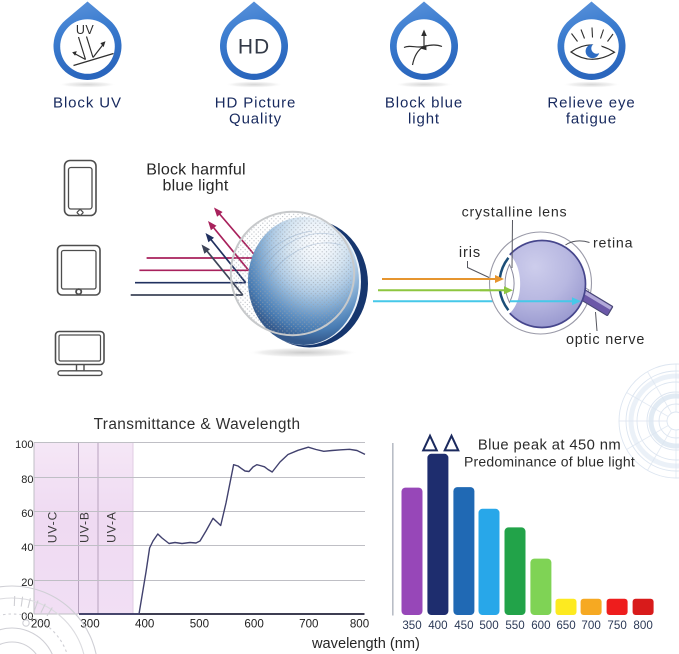 The height and width of the screenshot is (654, 679). Describe the element at coordinates (53, 527) in the screenshot. I see `svg-text: UV-C` at that location.